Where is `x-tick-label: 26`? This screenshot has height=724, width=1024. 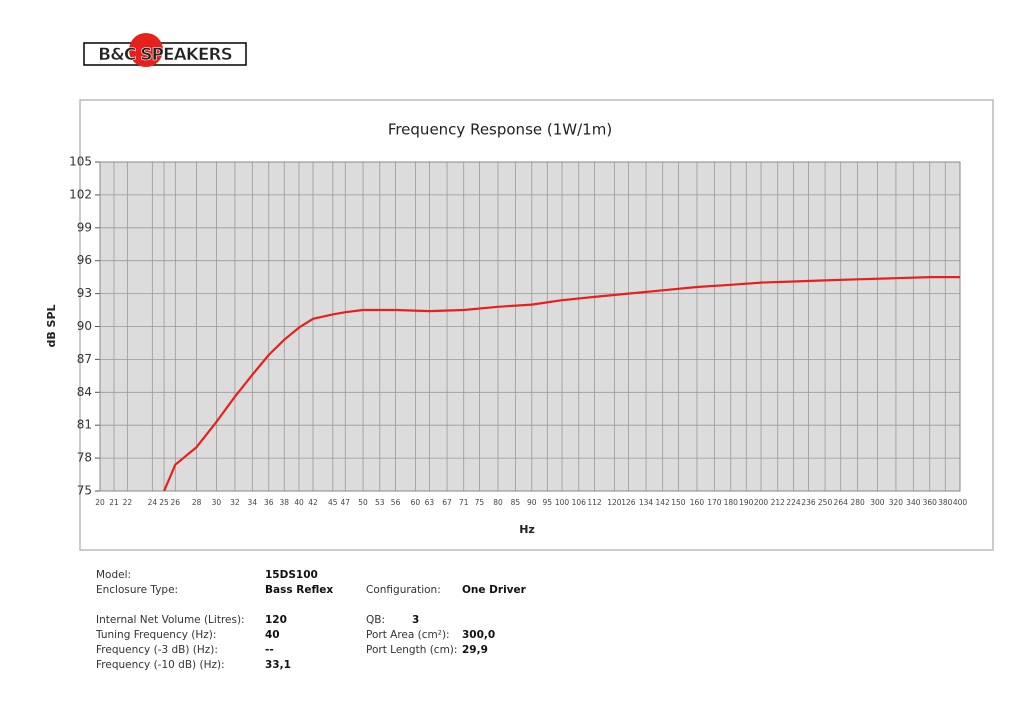 x-tick-label: 26 is located at coordinates (176, 502).